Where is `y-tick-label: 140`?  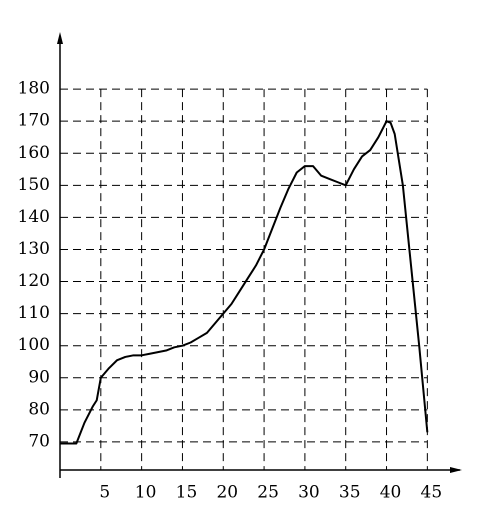 y-tick-label: 140 is located at coordinates (34, 217).